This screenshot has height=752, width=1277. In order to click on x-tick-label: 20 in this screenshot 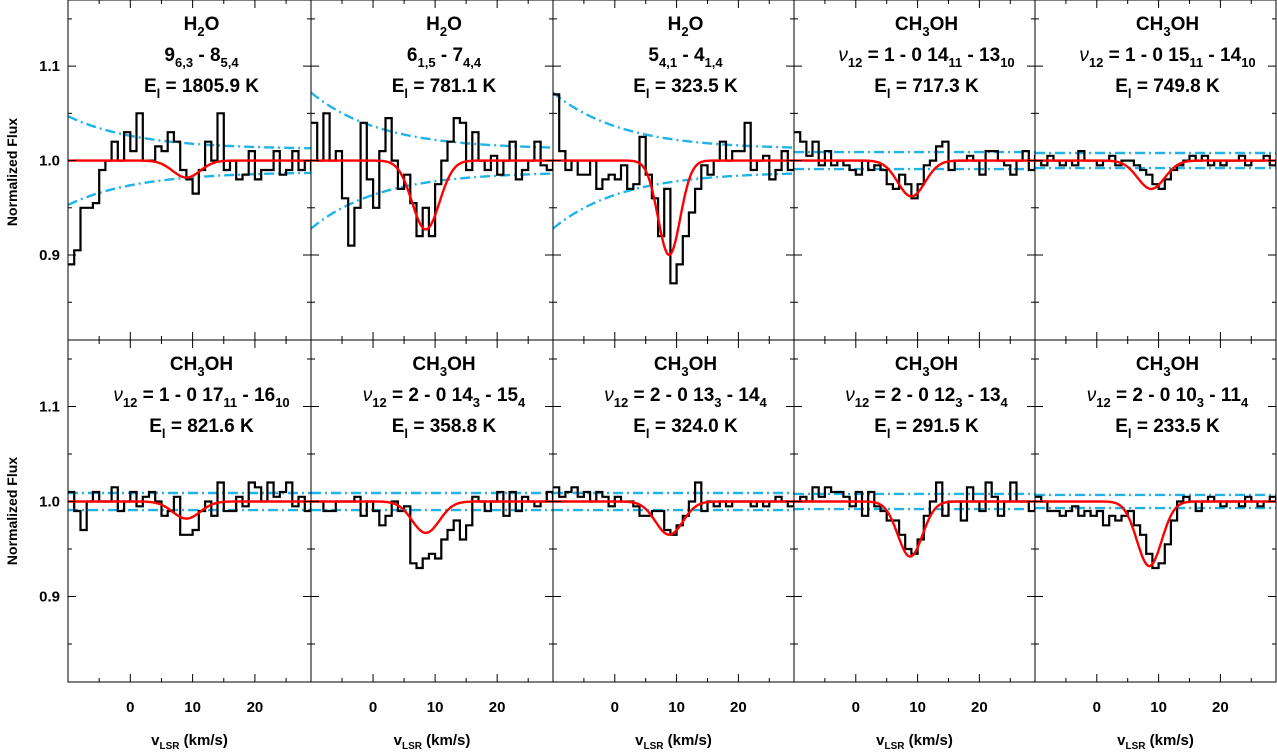, I will do `click(979, 707)`.